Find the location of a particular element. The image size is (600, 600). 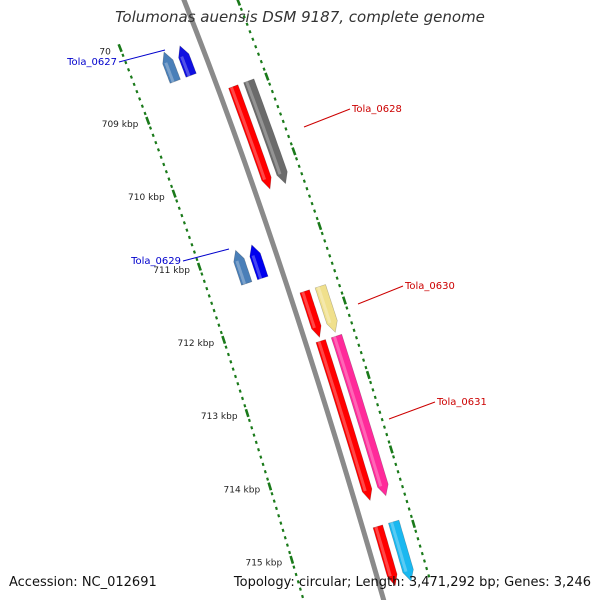

tola-0629-cds-arrow is located at coordinates (259, 262).